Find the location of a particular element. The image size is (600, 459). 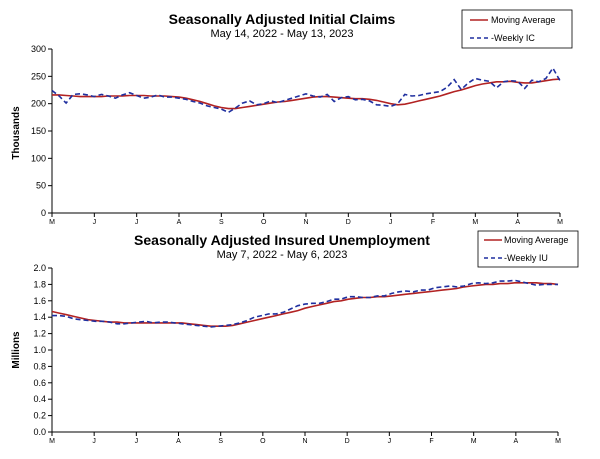

legend: Moving Average -Weekly IU is located at coordinates (528, 249).